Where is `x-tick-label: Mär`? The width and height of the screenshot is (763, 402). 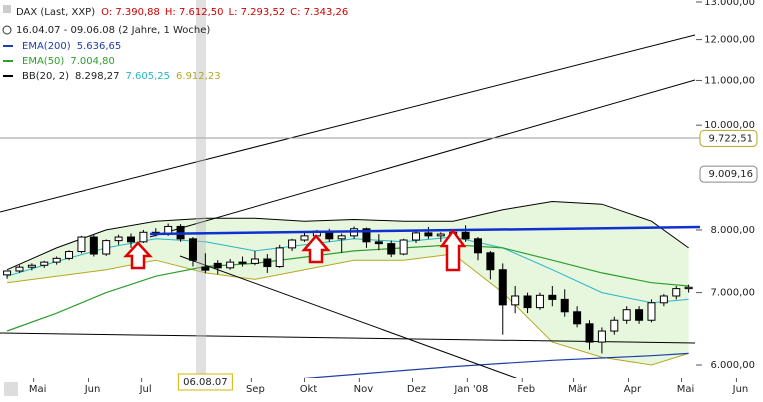 x-tick-label: Mär is located at coordinates (578, 389).